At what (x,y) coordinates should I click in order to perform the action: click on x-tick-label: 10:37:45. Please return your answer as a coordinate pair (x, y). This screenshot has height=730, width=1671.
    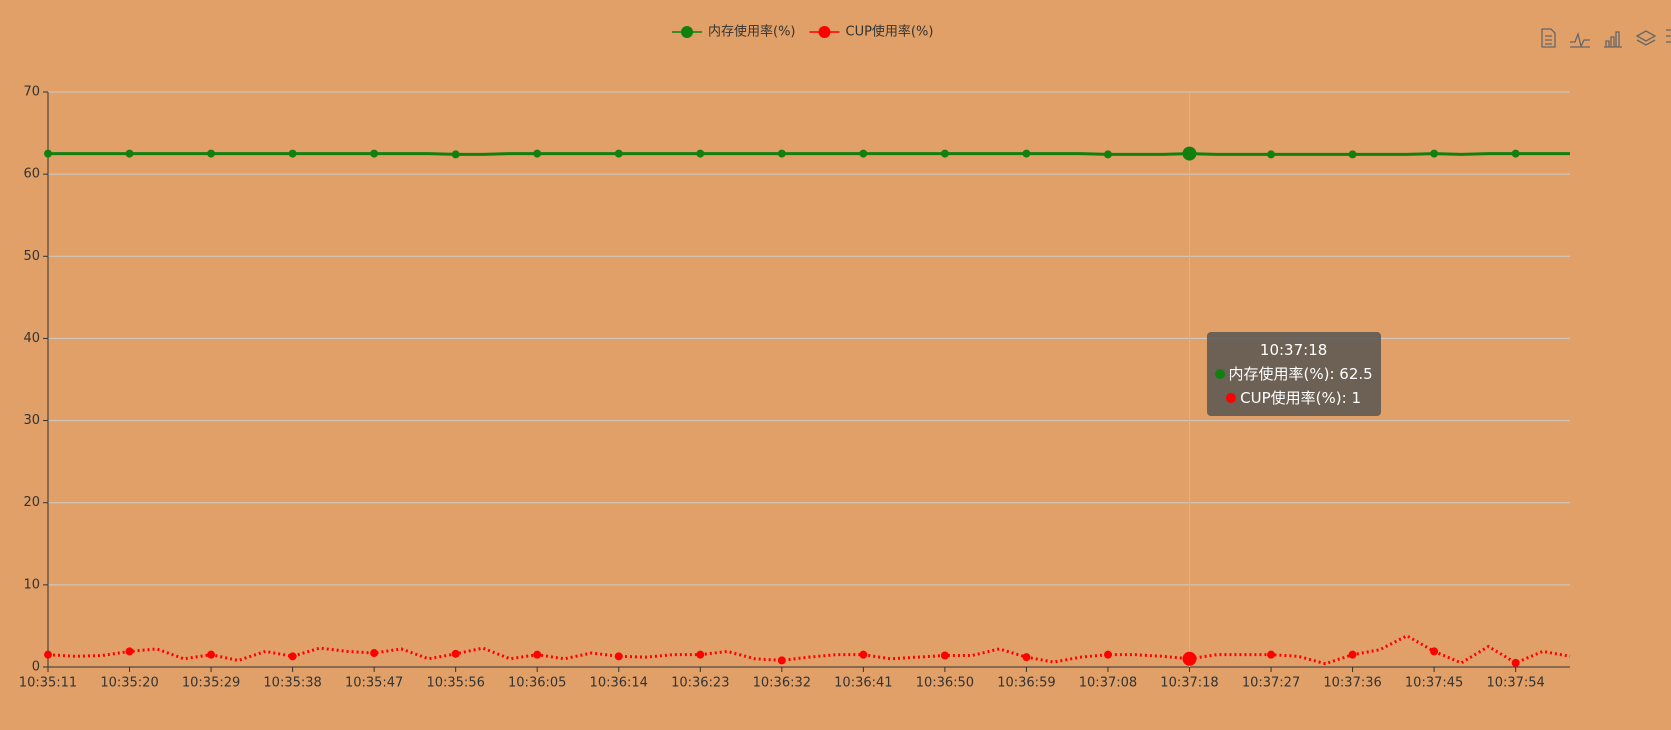
    Looking at the image, I should click on (1434, 683).